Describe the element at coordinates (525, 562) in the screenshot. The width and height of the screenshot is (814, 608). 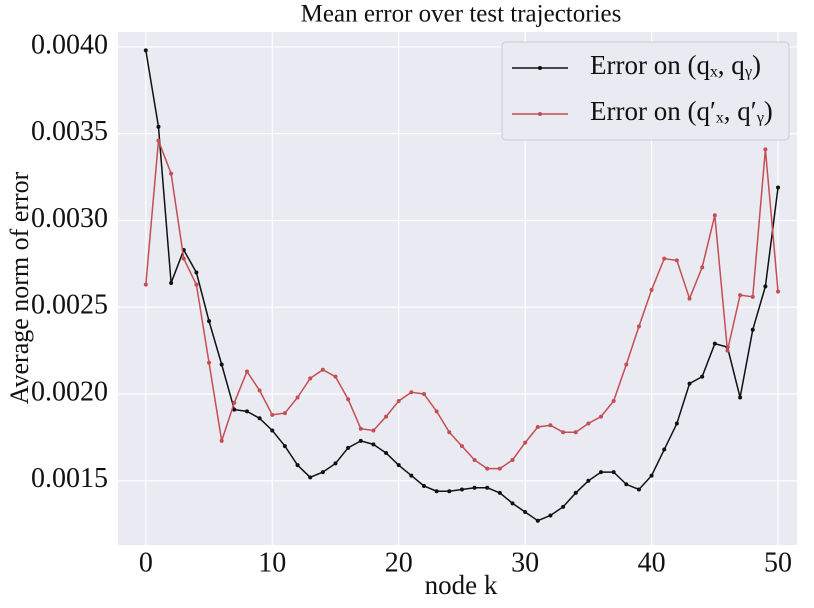
I see `x-tick-label: 30` at that location.